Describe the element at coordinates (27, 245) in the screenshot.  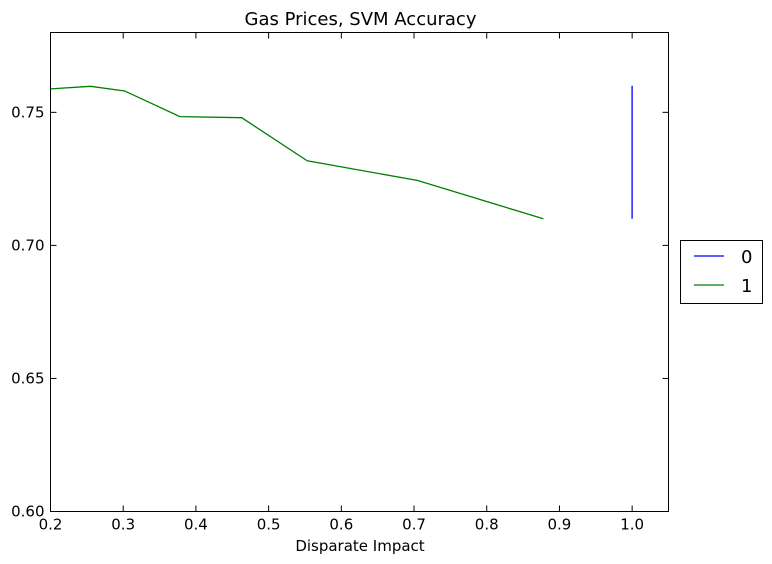
I see `y-tick-label: 0.70` at that location.